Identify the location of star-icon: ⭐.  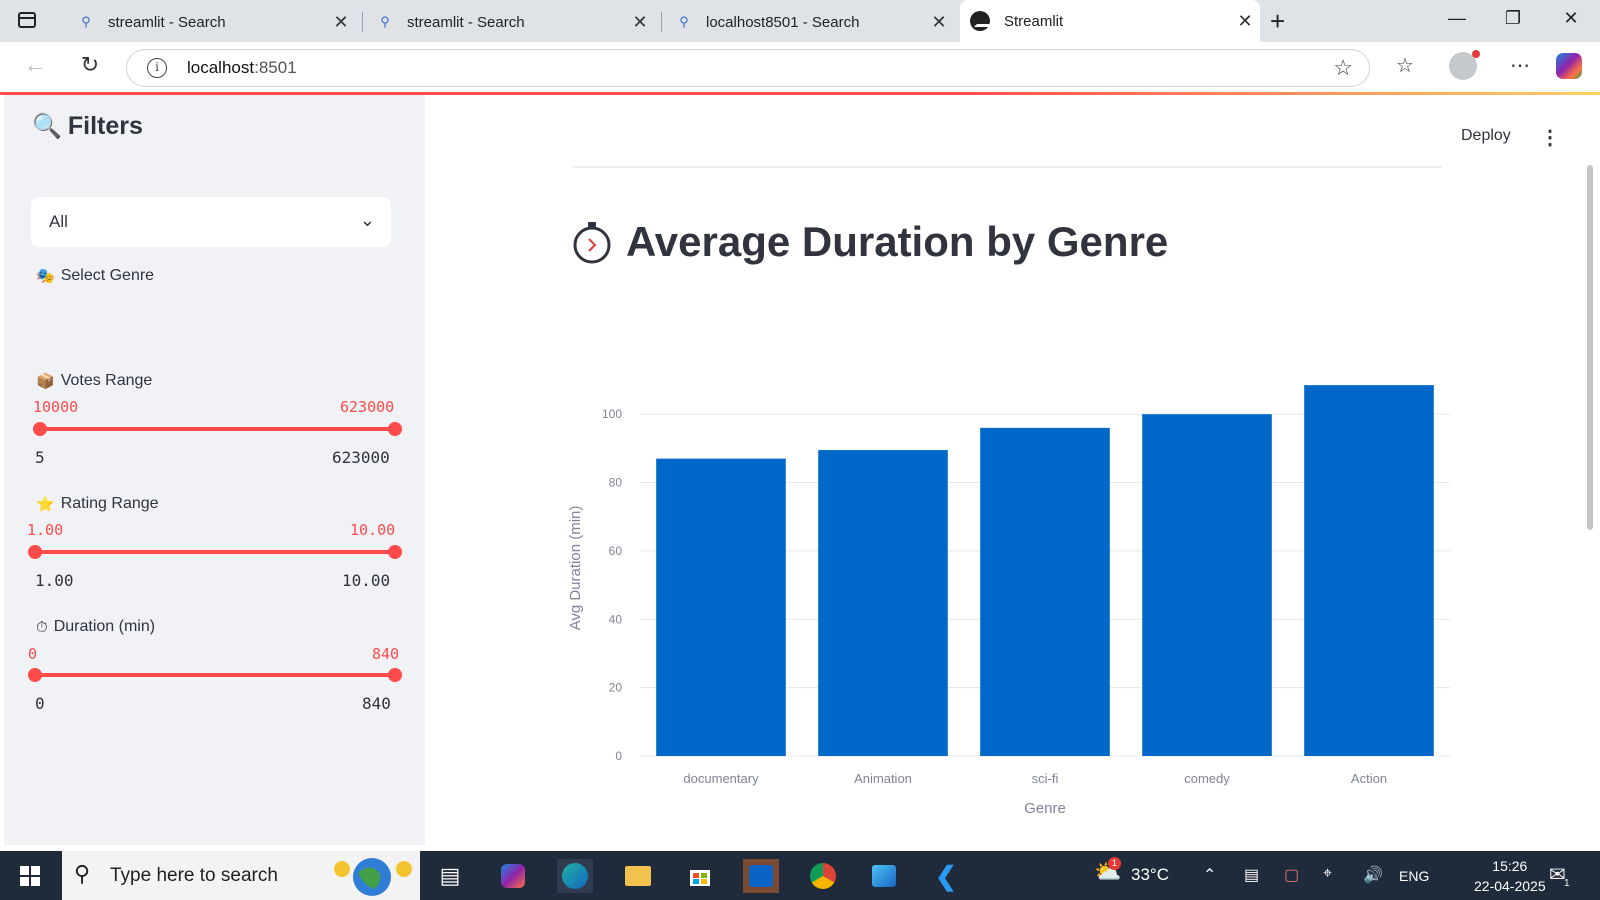
(45, 504).